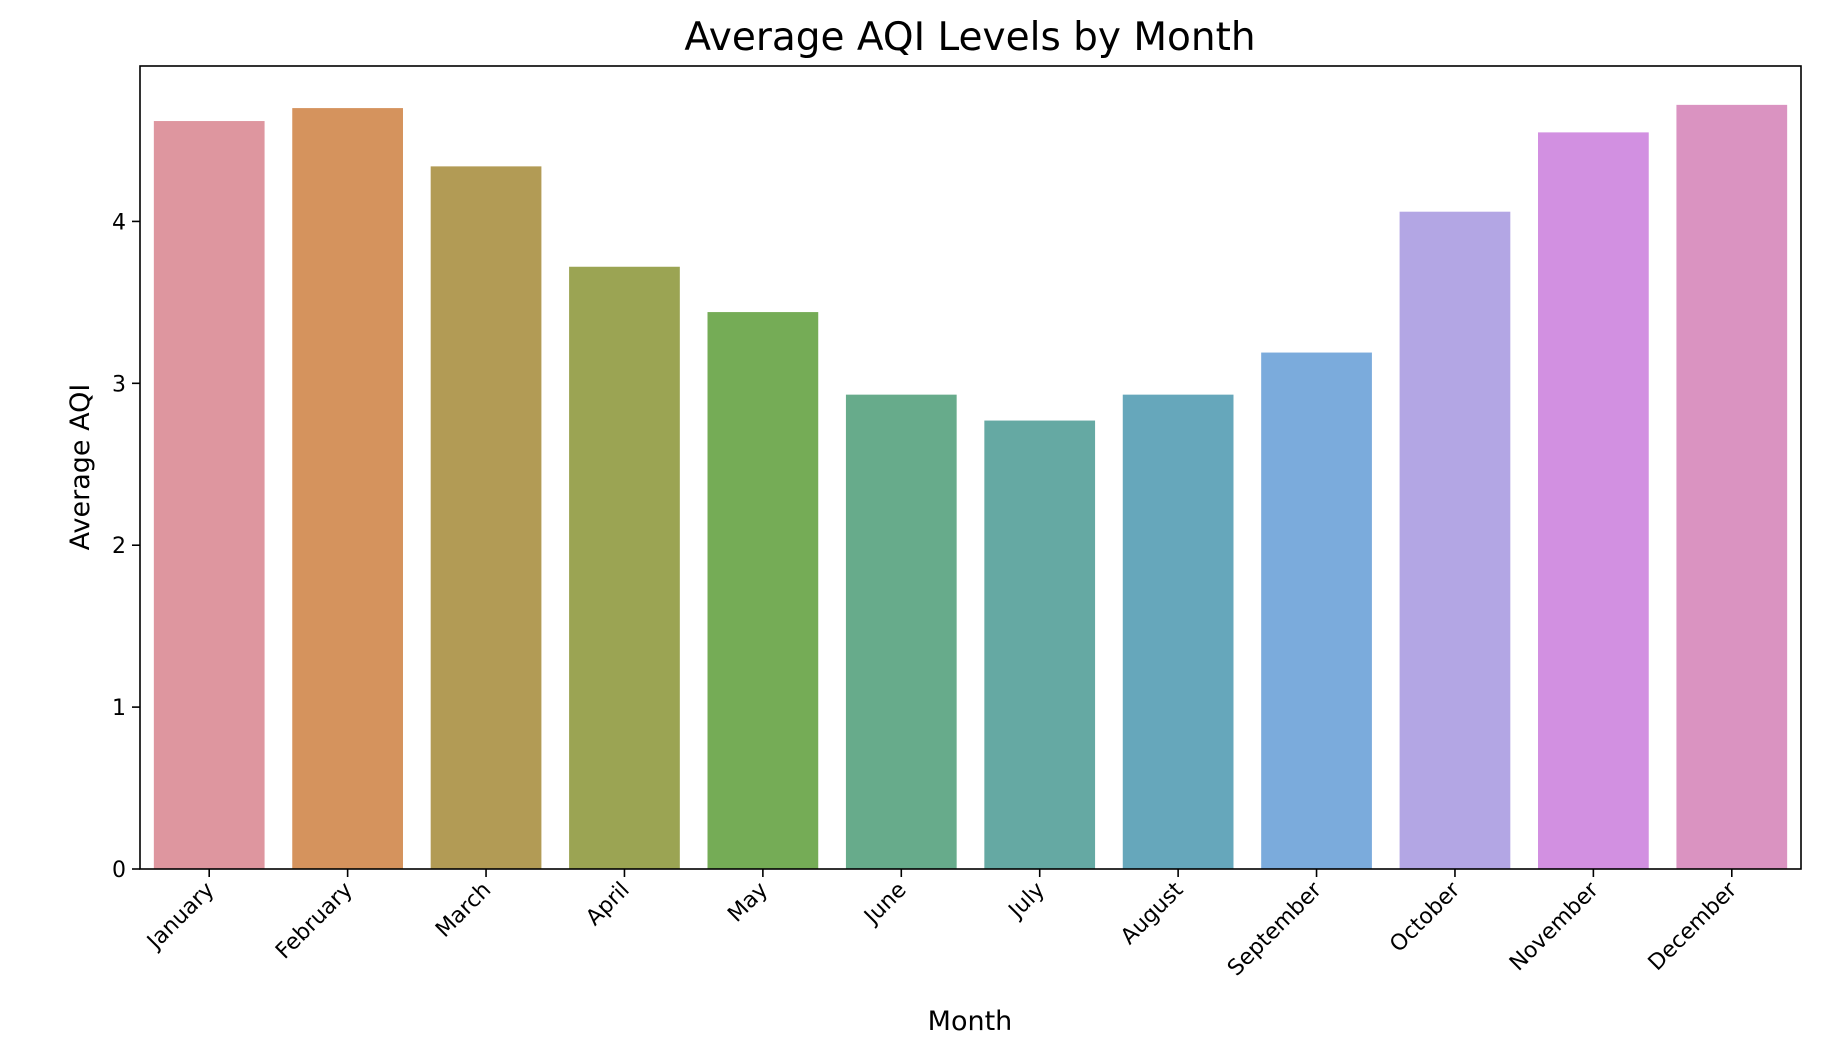 The height and width of the screenshot is (1046, 1840). Describe the element at coordinates (1316, 610) in the screenshot. I see `bar-september` at that location.